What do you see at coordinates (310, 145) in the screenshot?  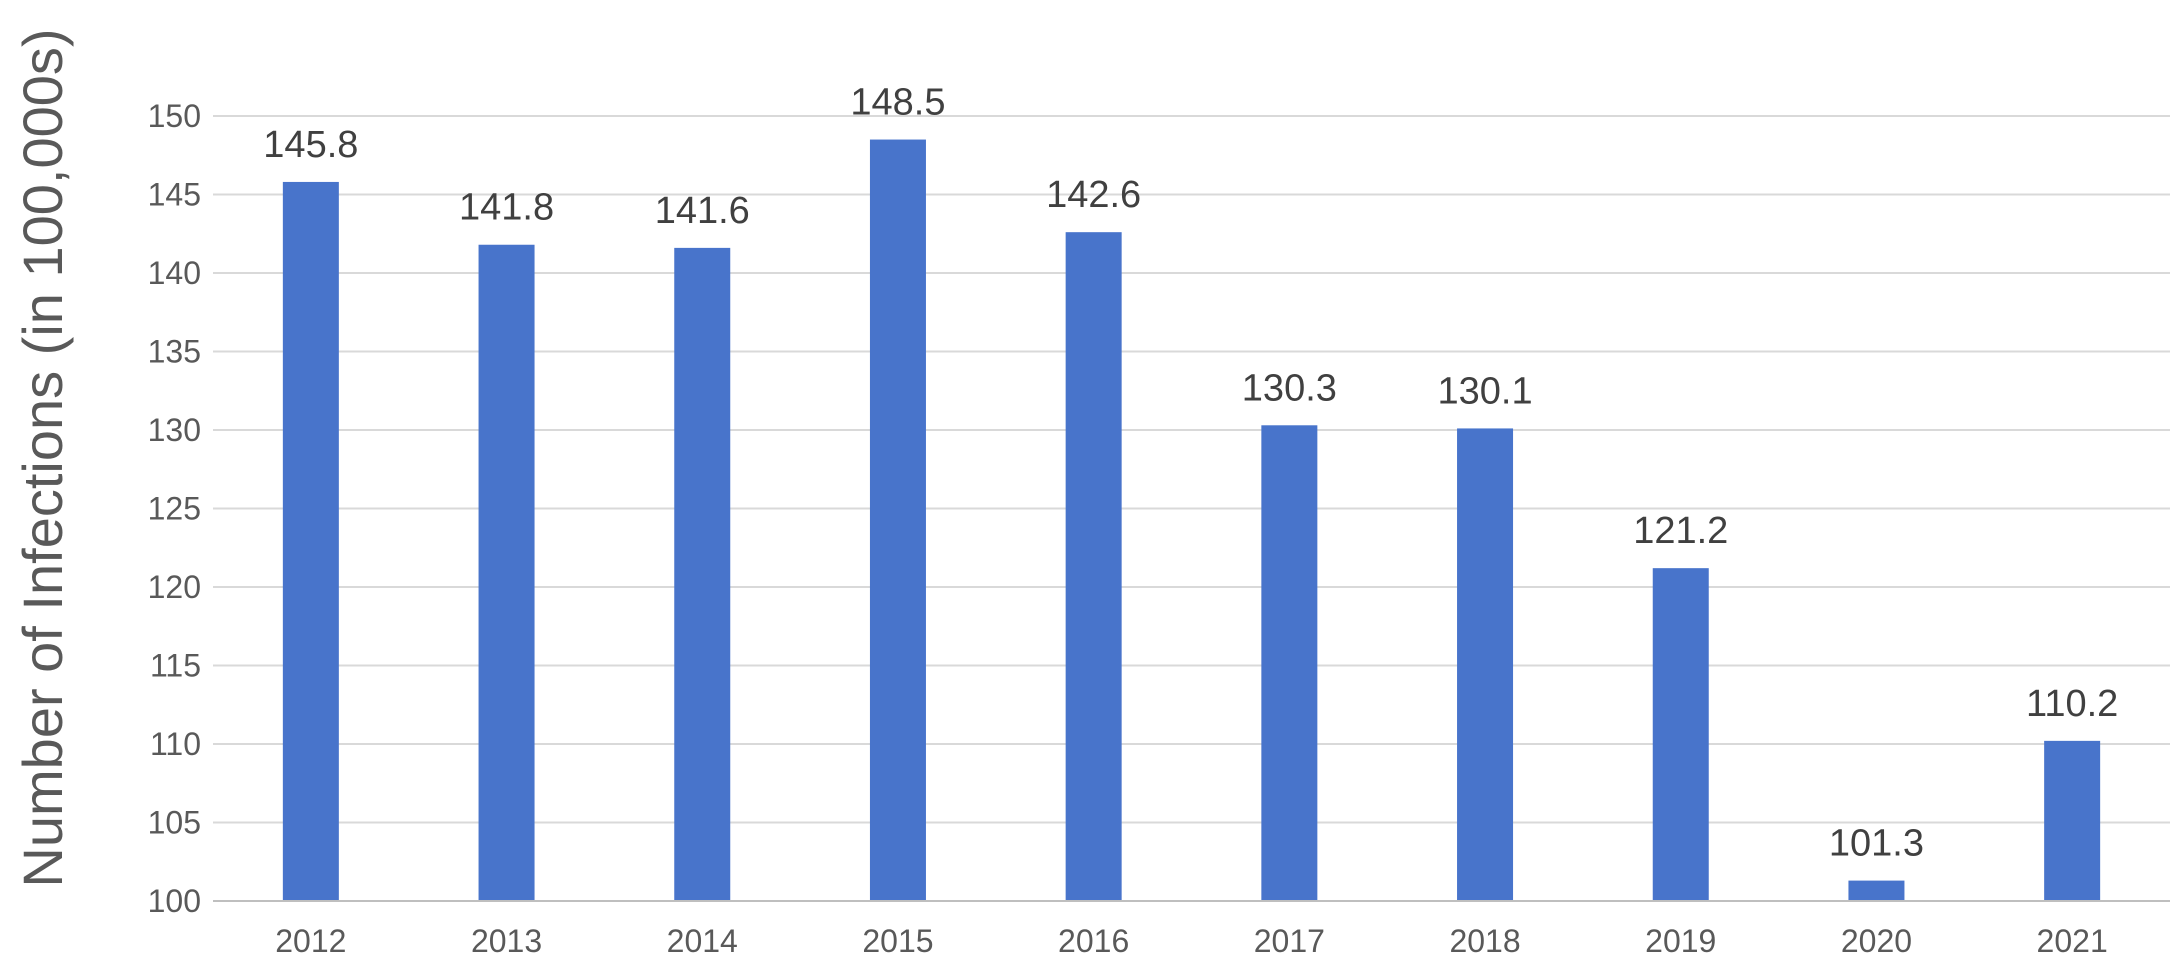 I see `data-label-2012: 145.8` at bounding box center [310, 145].